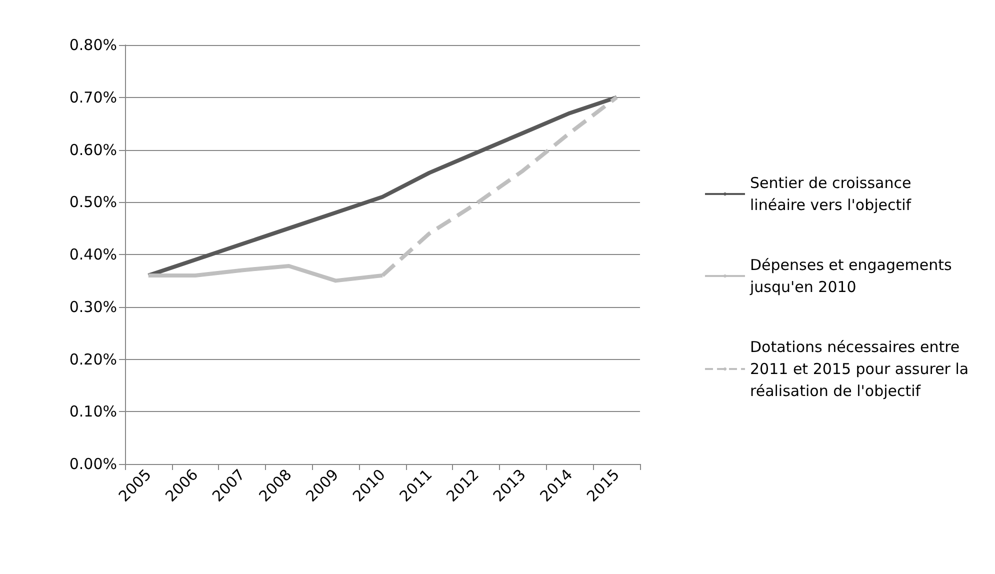 This screenshot has width=995, height=574. What do you see at coordinates (833, 194) in the screenshot?
I see `legend-label: Sentier de croissance linéaire vers l'objectif` at bounding box center [833, 194].